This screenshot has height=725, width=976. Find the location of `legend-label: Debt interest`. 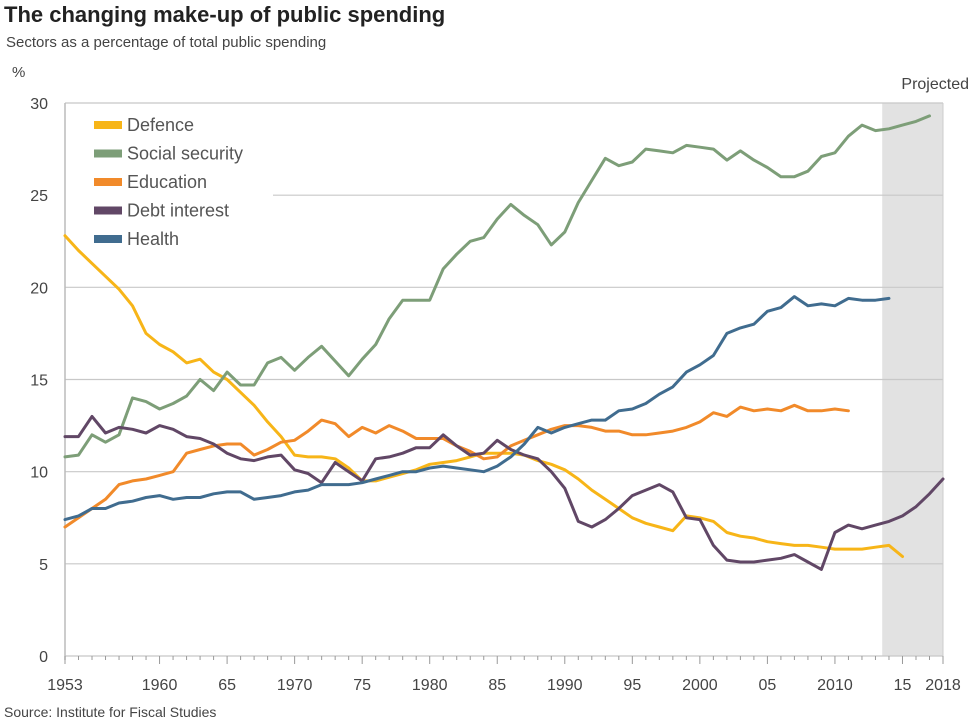

legend-label: Debt interest is located at coordinates (178, 211).